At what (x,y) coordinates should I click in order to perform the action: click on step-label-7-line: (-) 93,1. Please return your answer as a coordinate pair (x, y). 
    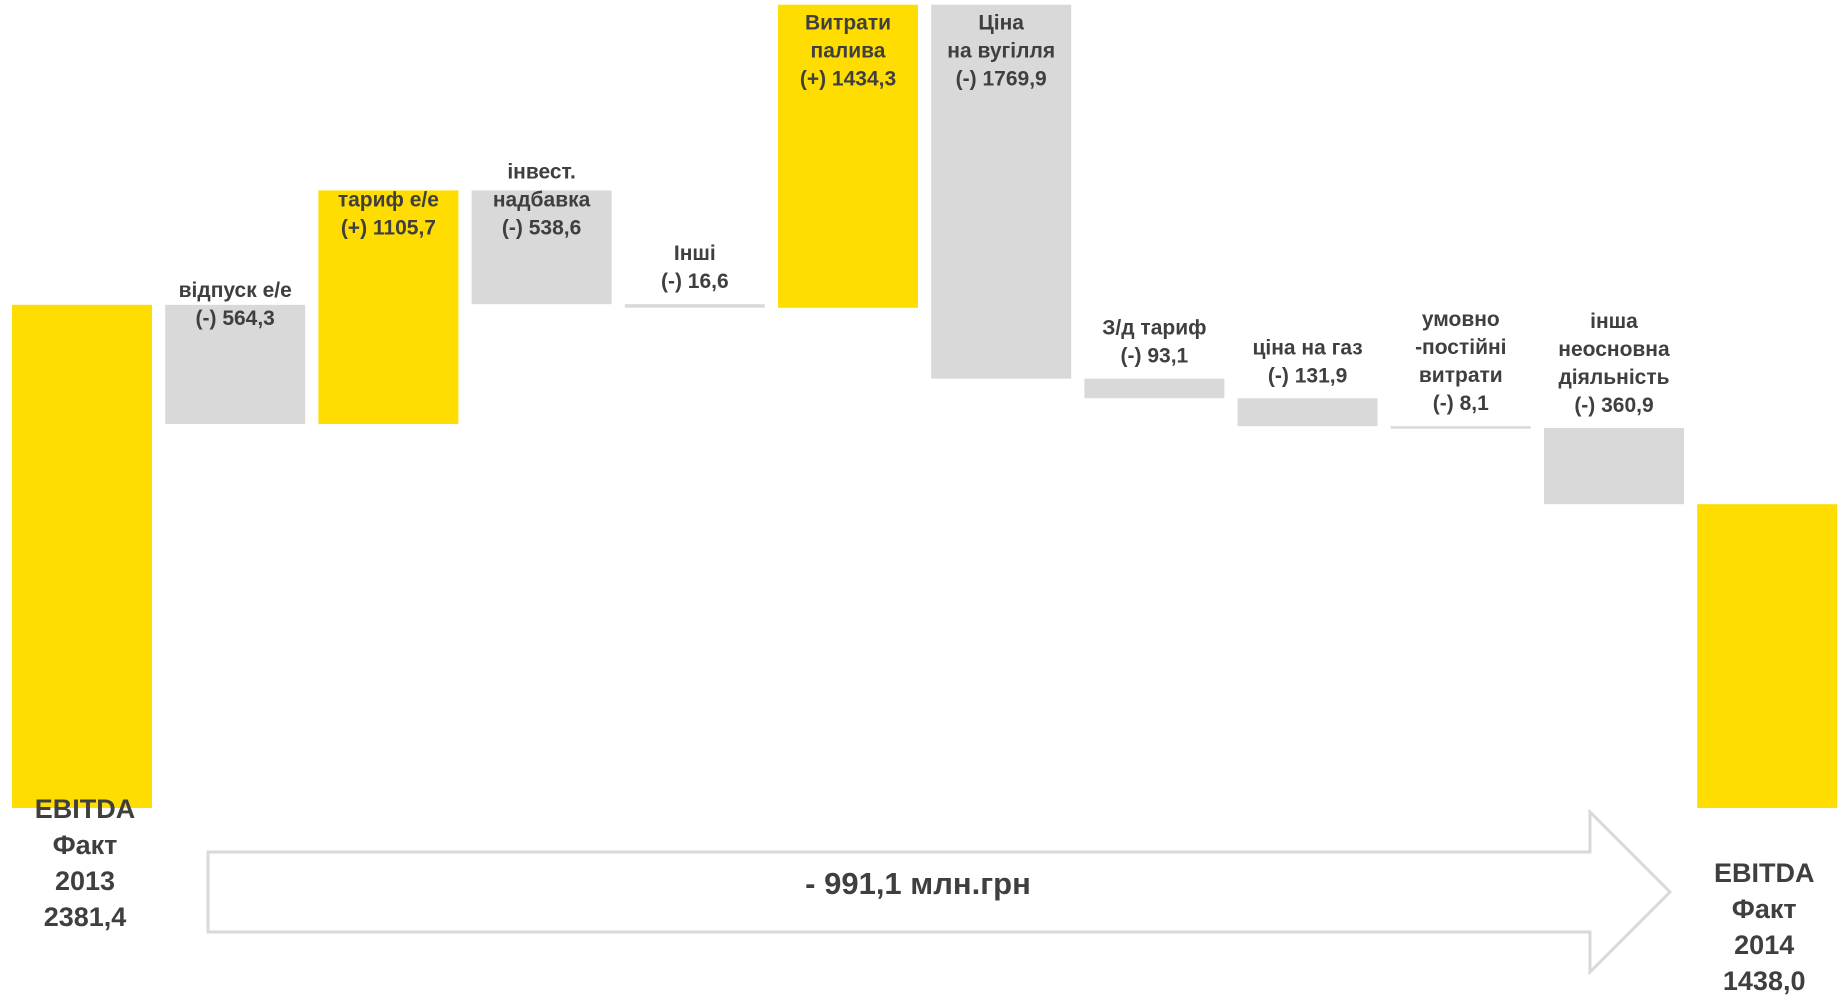
    Looking at the image, I should click on (1155, 356).